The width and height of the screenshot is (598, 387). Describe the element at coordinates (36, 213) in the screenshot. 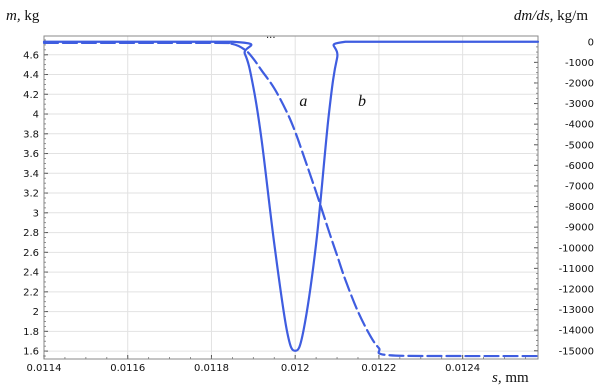

I see `y-left-tick-label: 3` at that location.